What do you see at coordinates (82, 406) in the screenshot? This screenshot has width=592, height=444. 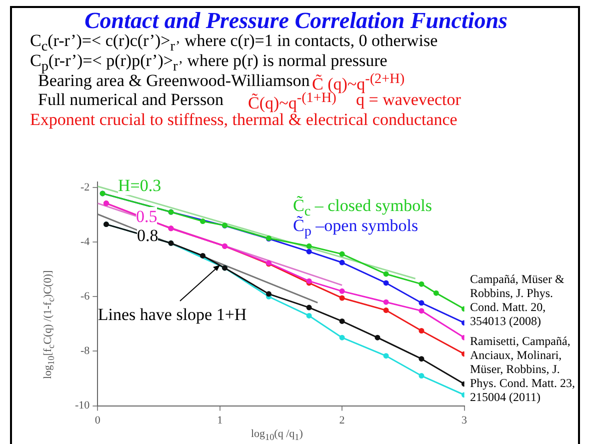 I see `y-tick-label: -10` at bounding box center [82, 406].